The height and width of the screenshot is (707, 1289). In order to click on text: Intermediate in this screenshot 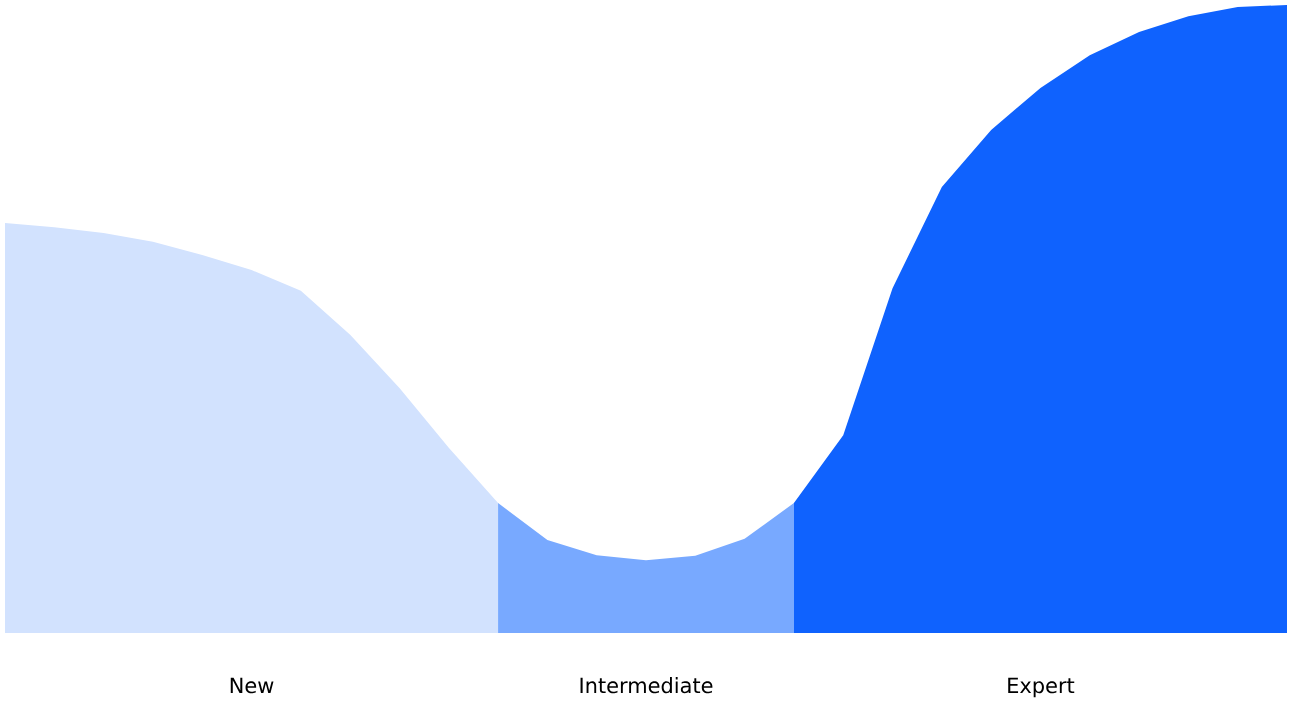, I will do `click(646, 685)`.